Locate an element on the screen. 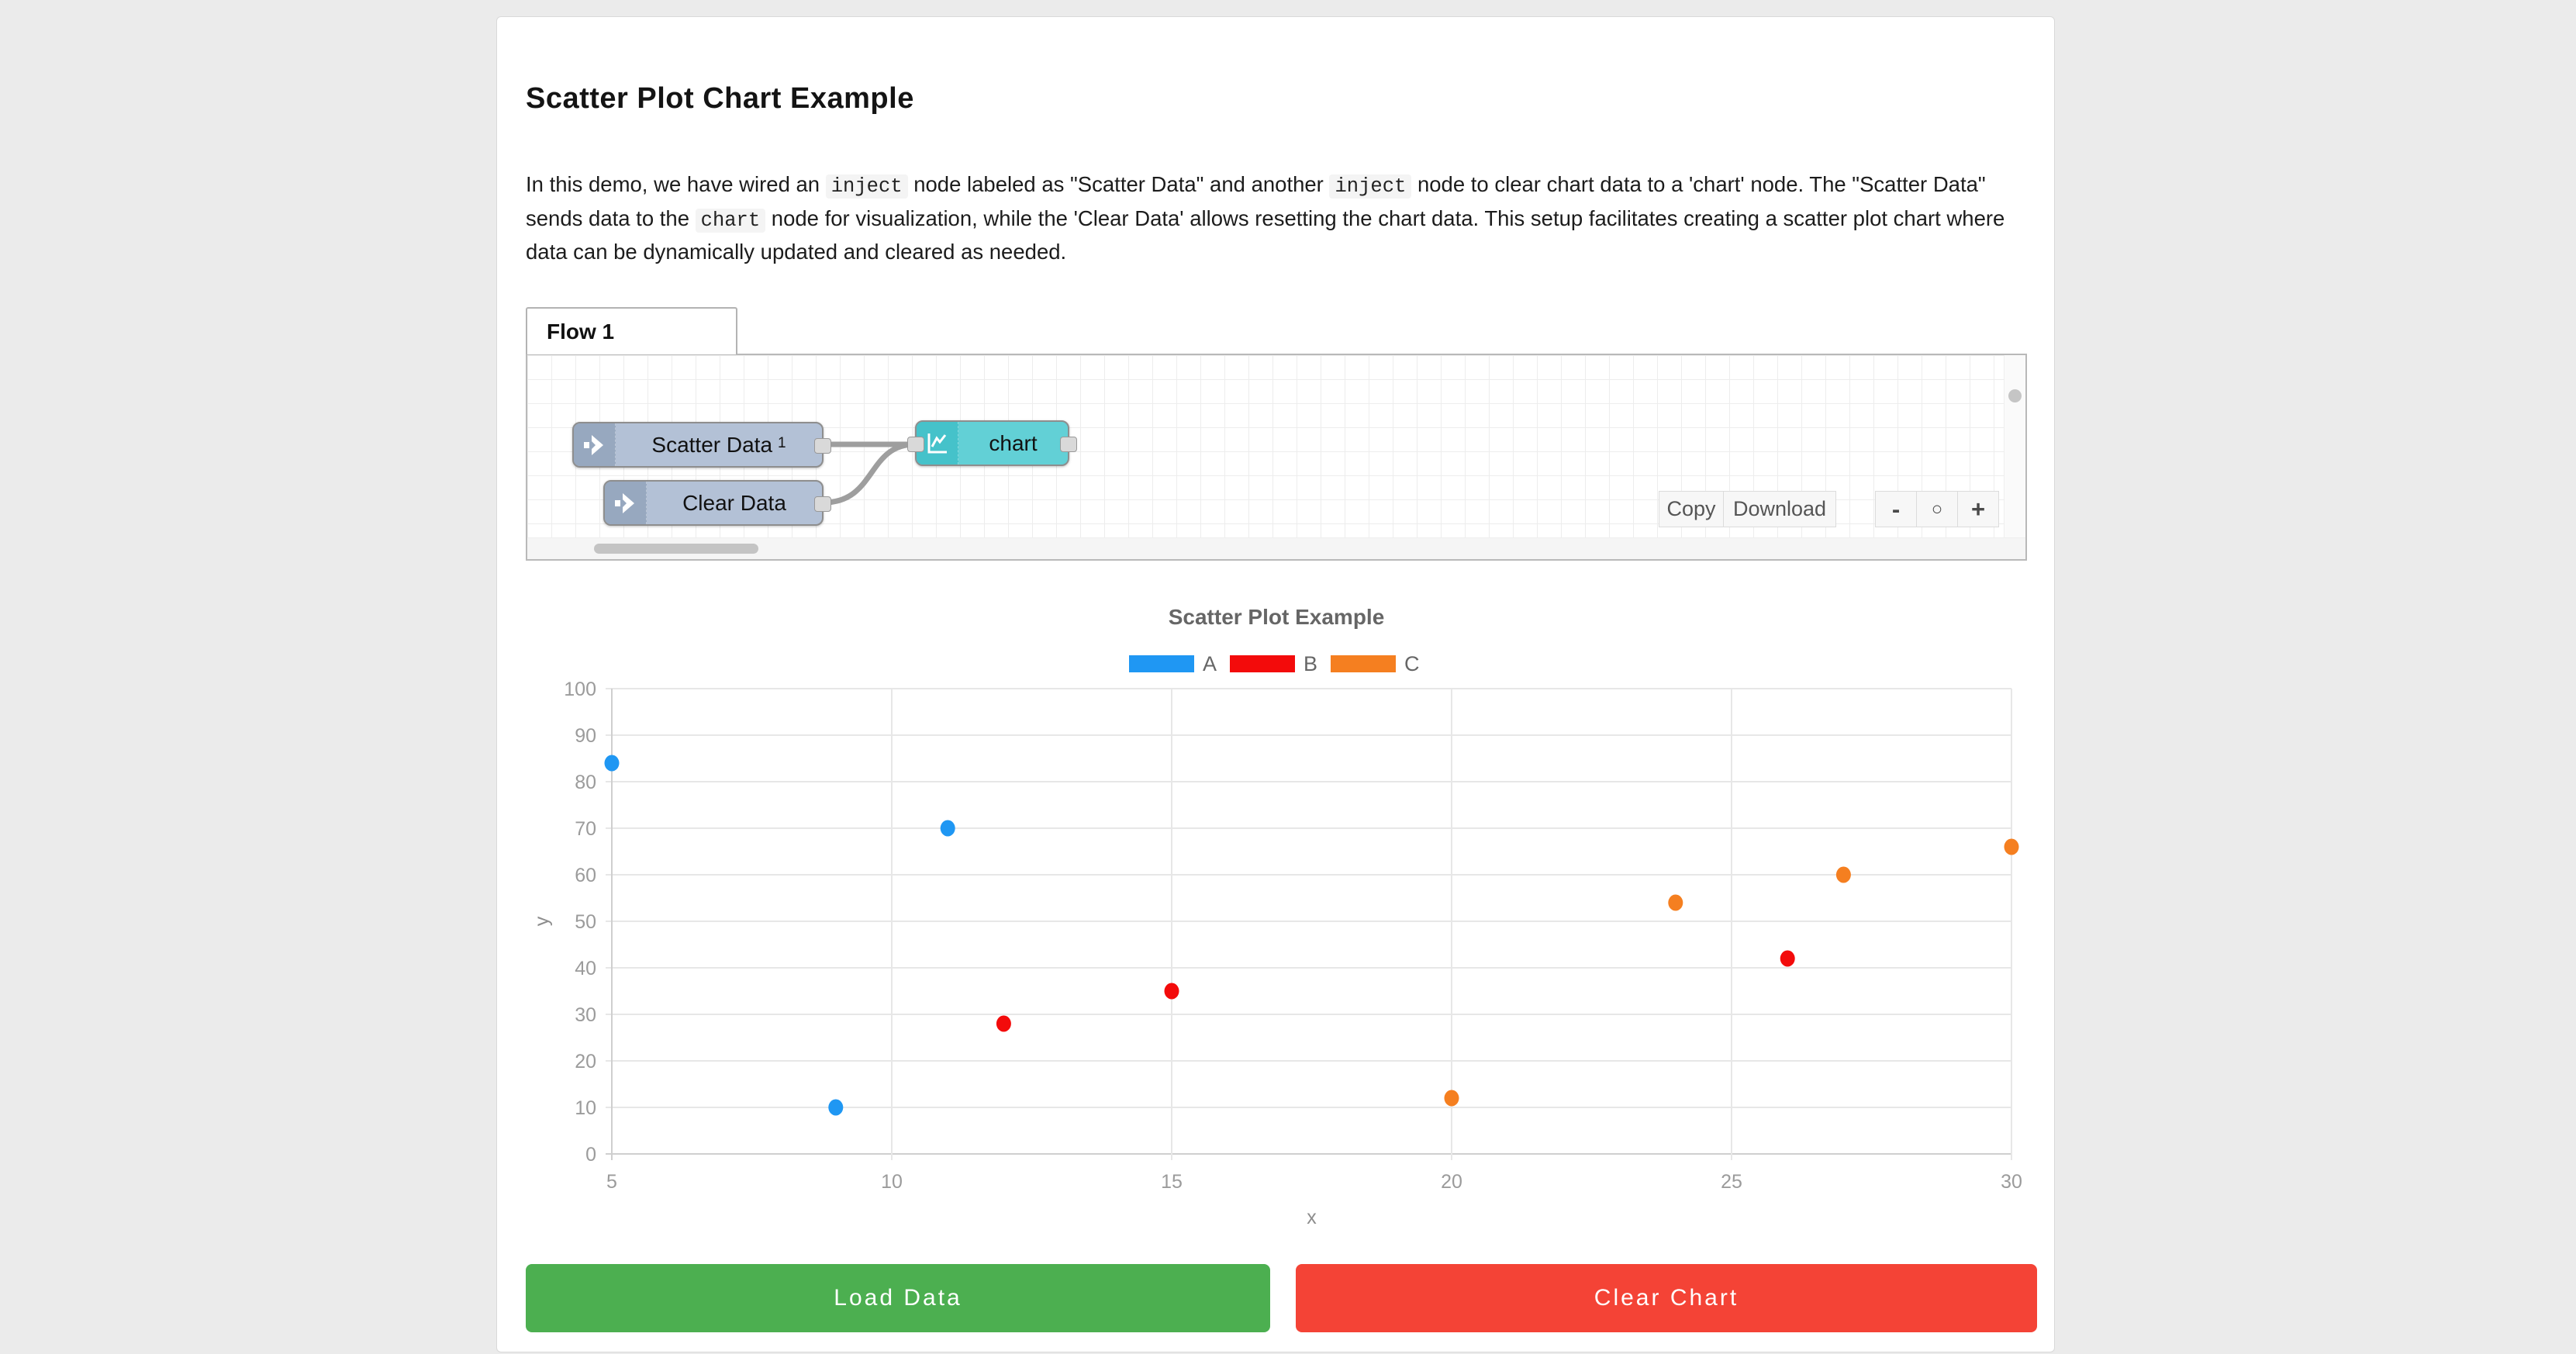  y-tick-label-70: 70 is located at coordinates (585, 829).